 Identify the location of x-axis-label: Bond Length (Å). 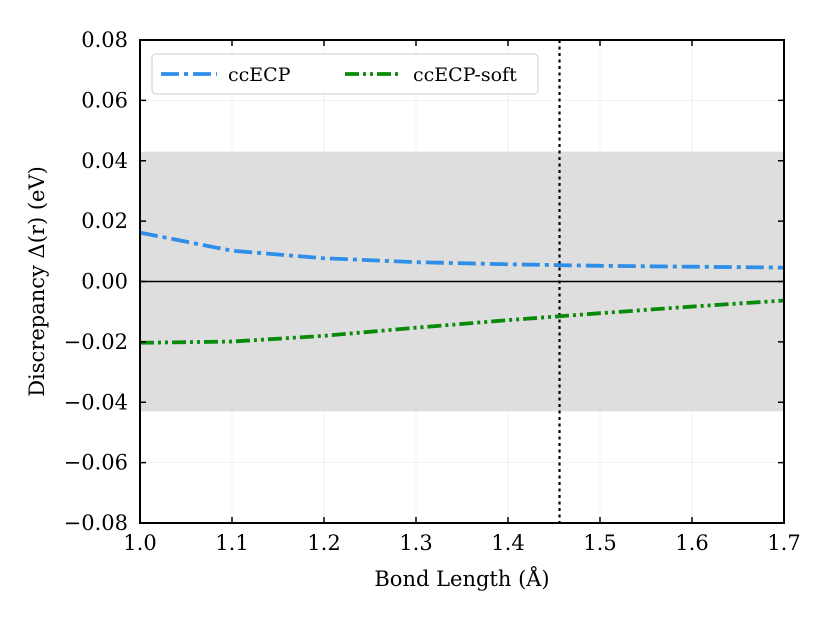
(461, 578).